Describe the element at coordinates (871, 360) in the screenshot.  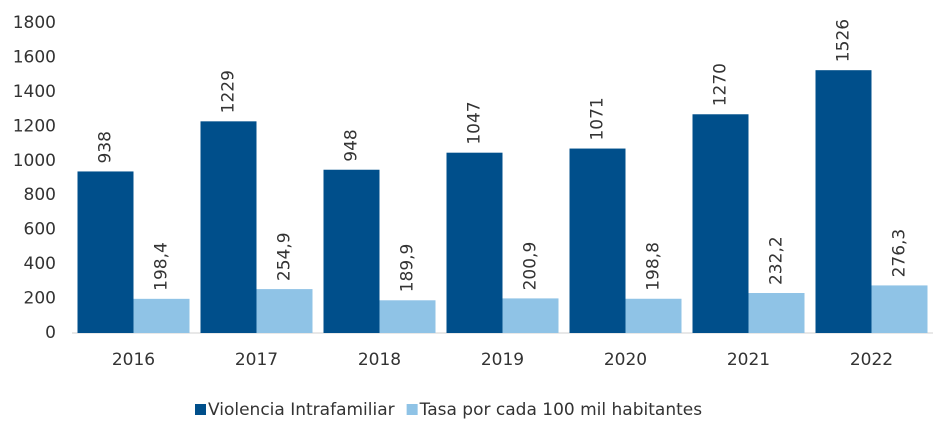
I see `x-tick-label: 2022` at that location.